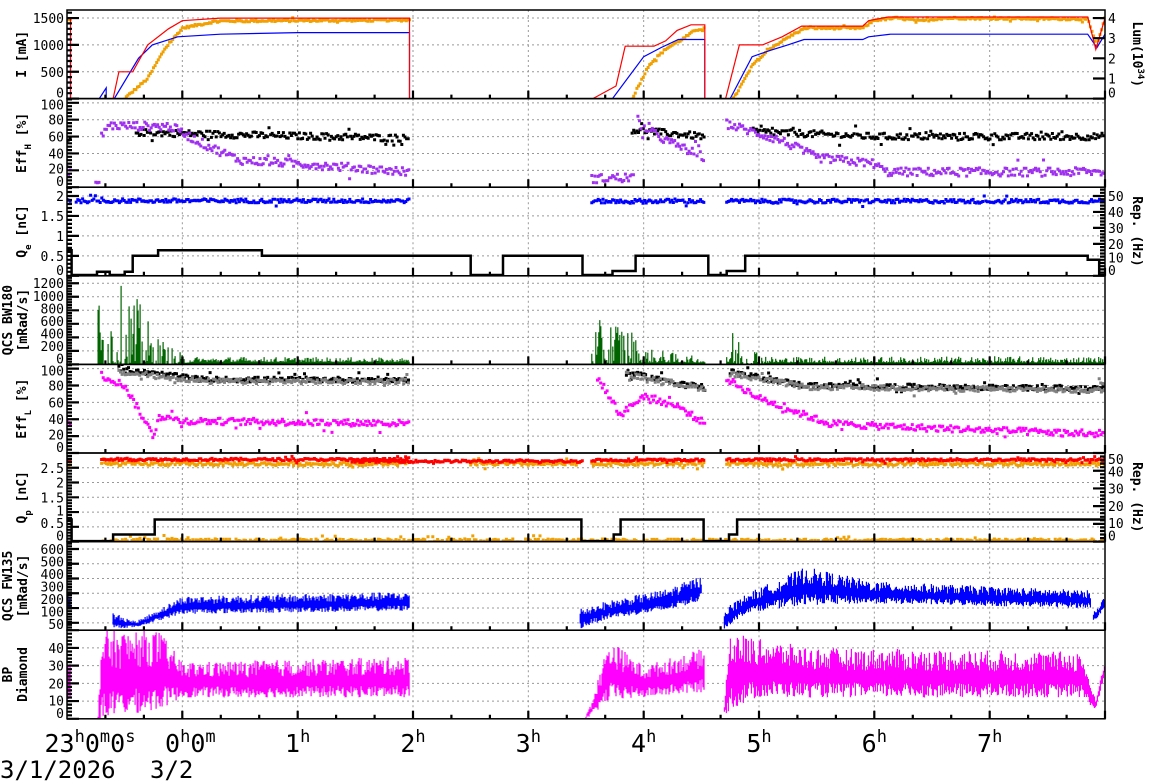  What do you see at coordinates (1112, 39) in the screenshot?
I see `right-tick-label: 3` at bounding box center [1112, 39].